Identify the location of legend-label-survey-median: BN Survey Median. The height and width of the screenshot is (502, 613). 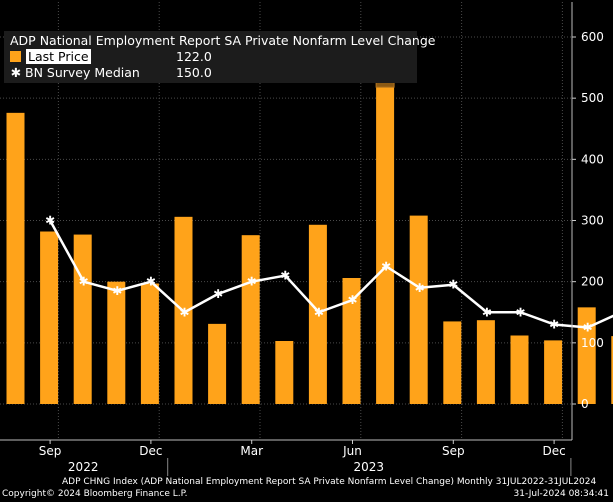
(82, 72).